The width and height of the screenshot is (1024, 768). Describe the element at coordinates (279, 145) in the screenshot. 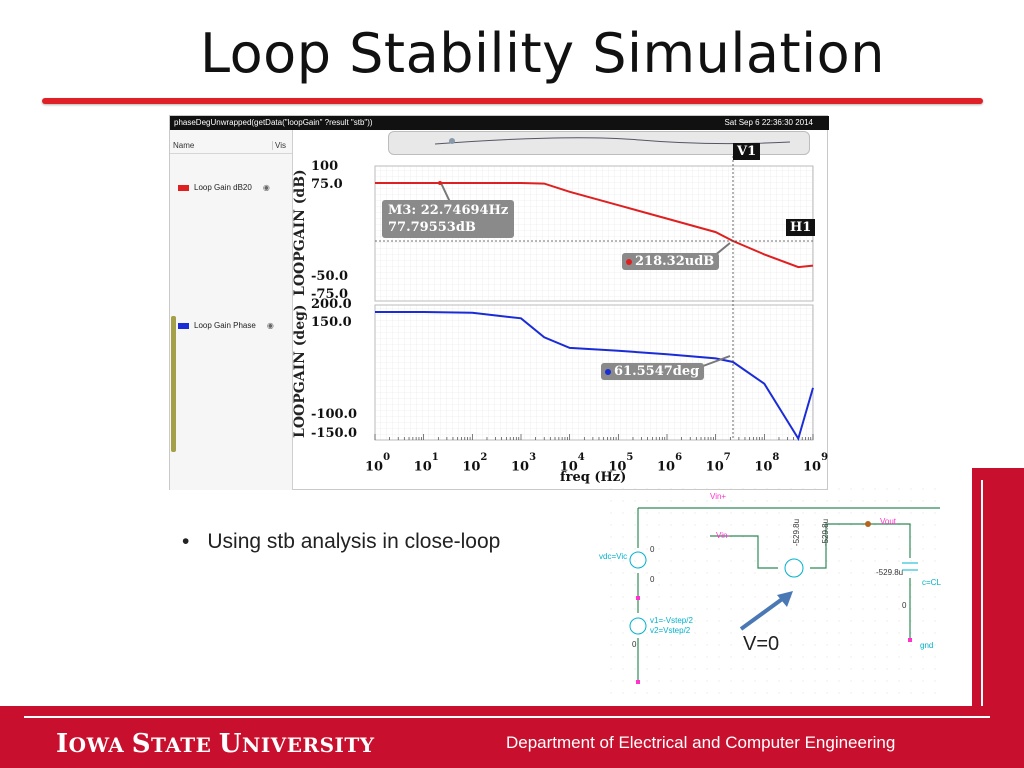

I see `legend-header-vis: Vis` at that location.